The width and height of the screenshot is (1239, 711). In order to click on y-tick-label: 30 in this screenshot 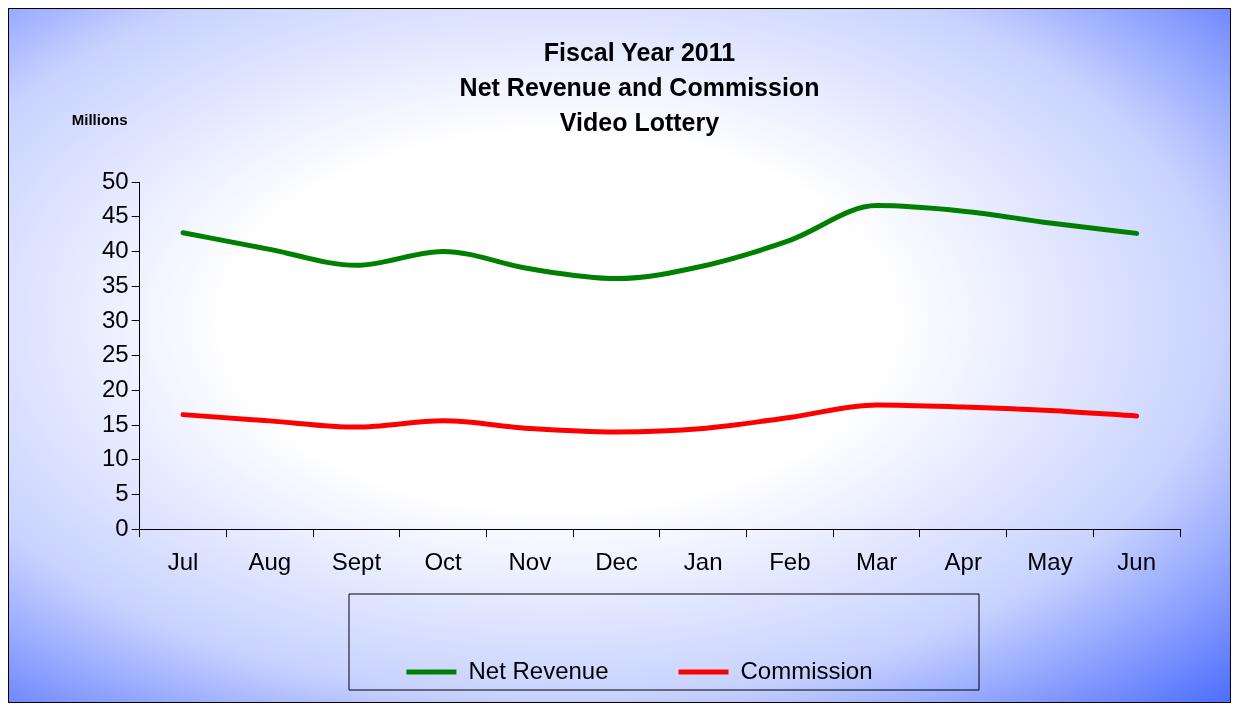, I will do `click(115, 319)`.